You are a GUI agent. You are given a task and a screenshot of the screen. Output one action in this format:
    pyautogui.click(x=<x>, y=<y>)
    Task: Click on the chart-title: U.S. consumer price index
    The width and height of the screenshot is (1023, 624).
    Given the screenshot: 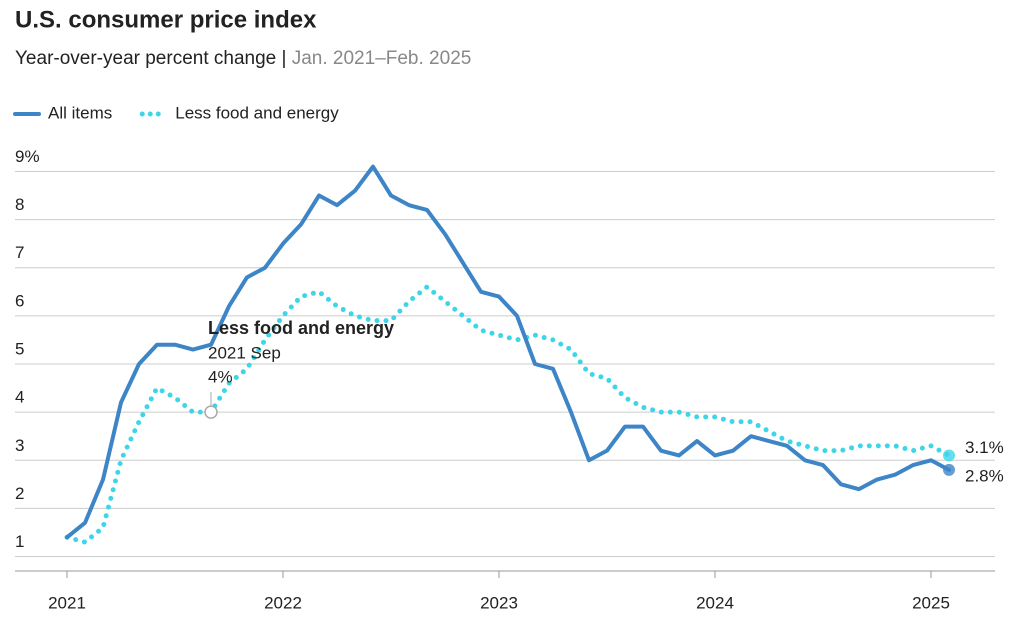 What is the action you would take?
    pyautogui.click(x=166, y=19)
    